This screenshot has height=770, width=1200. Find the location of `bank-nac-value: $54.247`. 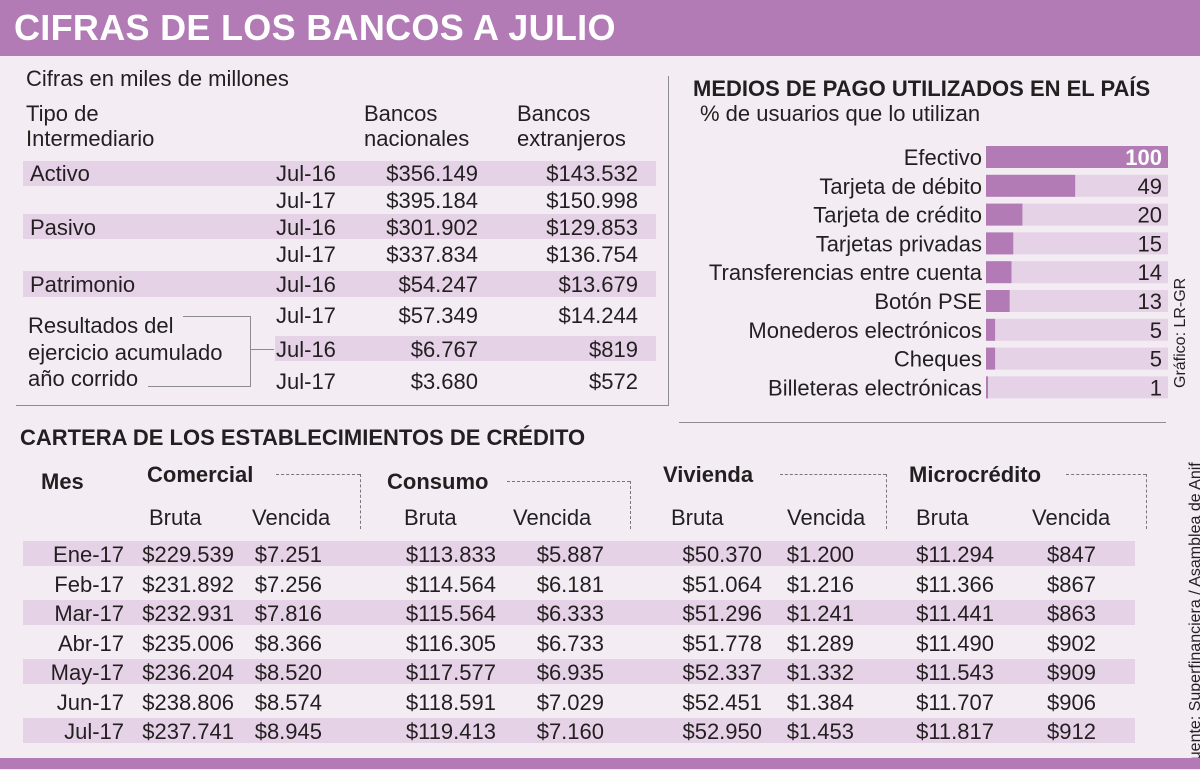

bank-nac-value: $54.247 is located at coordinates (438, 284).